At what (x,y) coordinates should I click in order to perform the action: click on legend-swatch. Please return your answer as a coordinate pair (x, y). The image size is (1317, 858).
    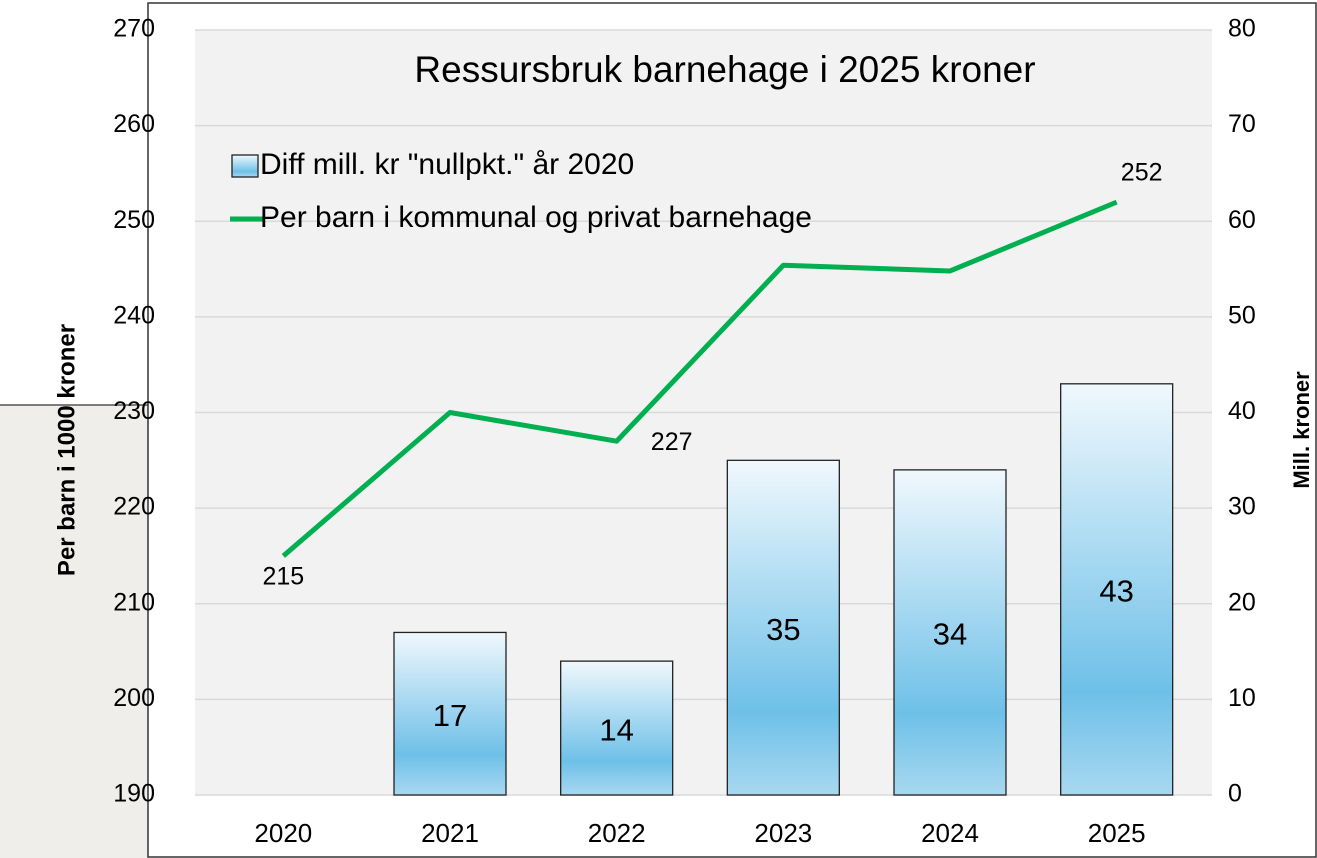
    Looking at the image, I should click on (245, 166).